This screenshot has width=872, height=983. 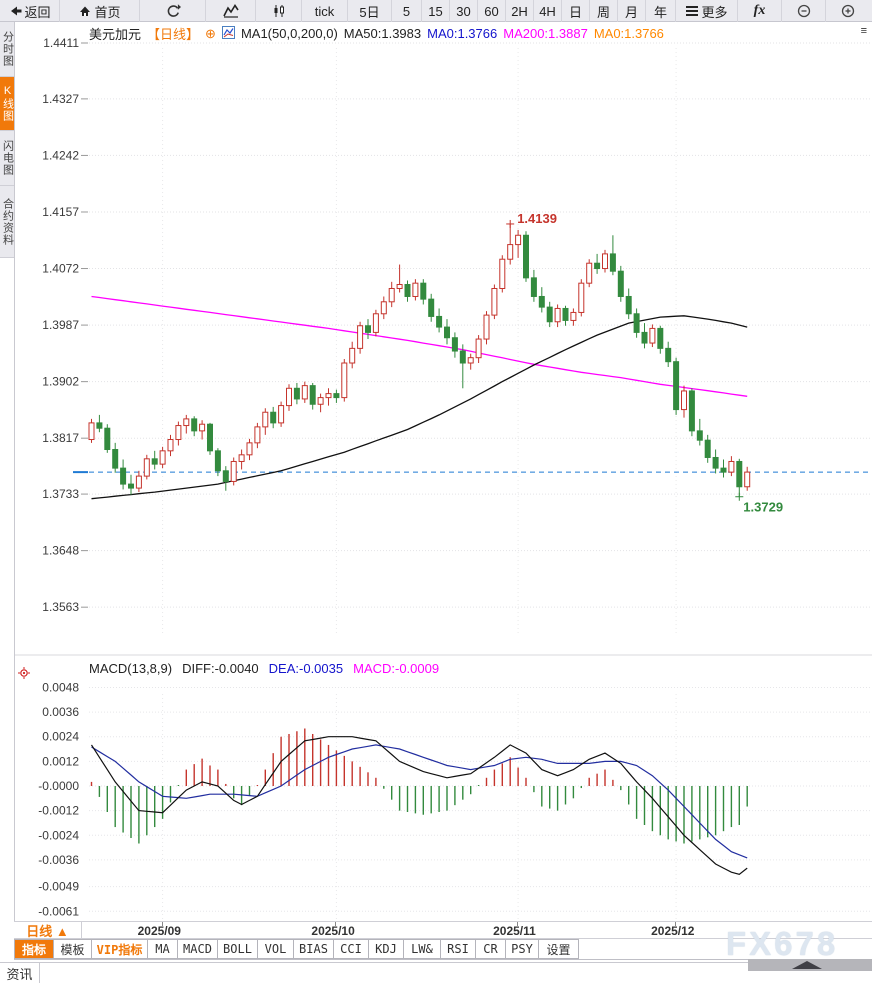 I want to click on period-selector: 日线 ▲, so click(x=48, y=930).